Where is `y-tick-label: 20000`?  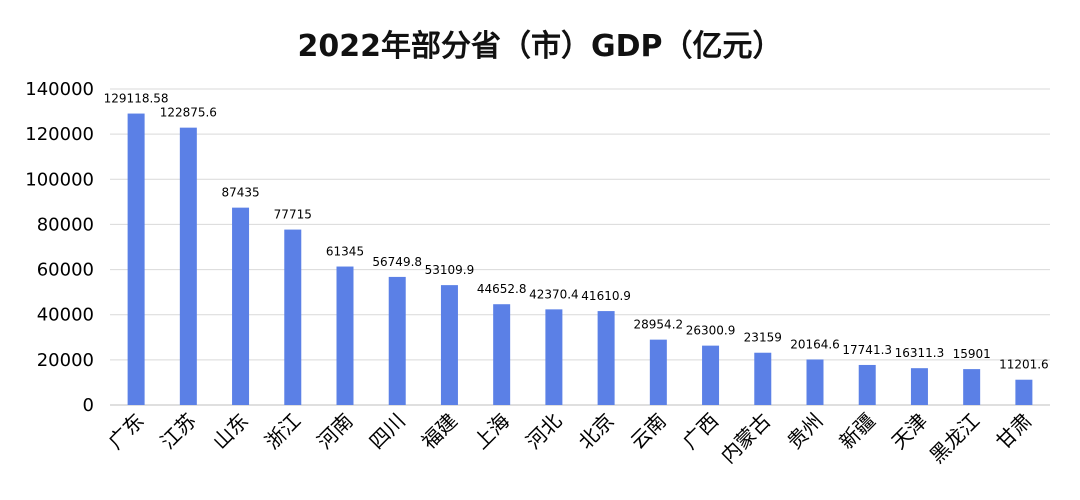
y-tick-label: 20000 is located at coordinates (65, 360).